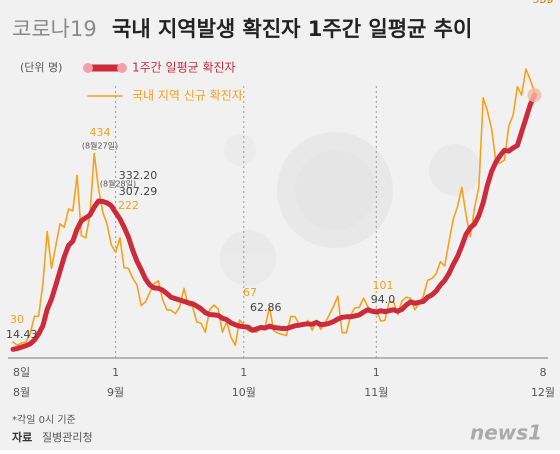 The image size is (560, 454). What do you see at coordinates (22, 437) in the screenshot?
I see `source-label: 자료` at bounding box center [22, 437].